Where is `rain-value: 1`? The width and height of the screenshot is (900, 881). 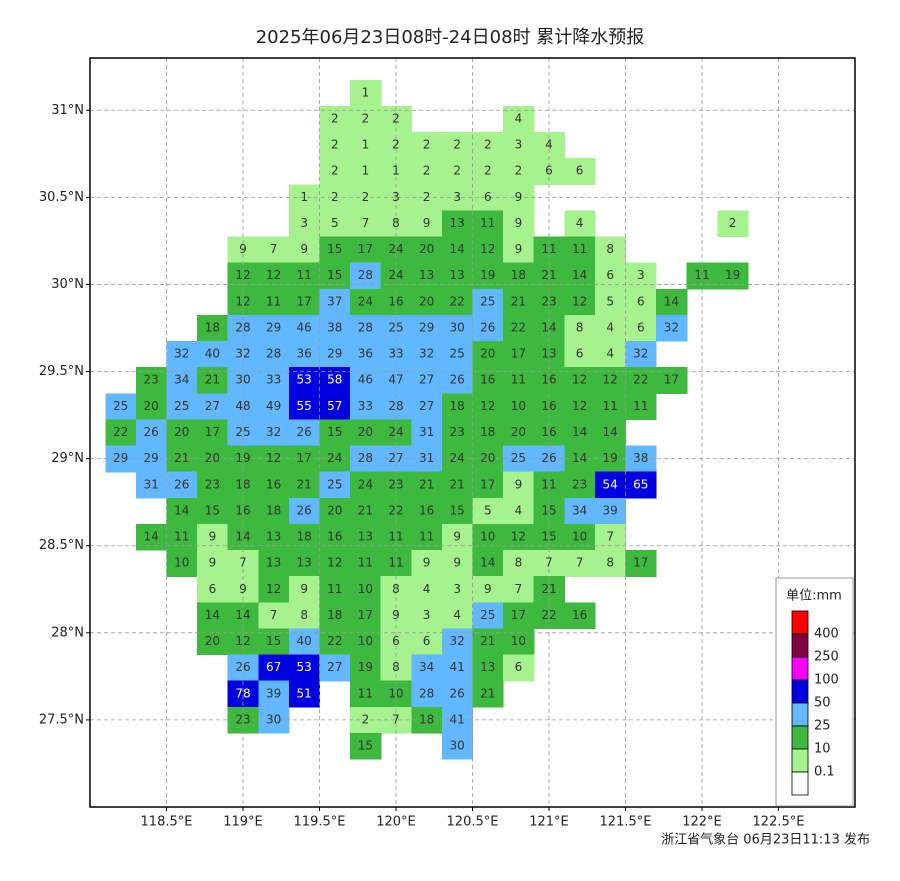
rain-value: 1 is located at coordinates (304, 197).